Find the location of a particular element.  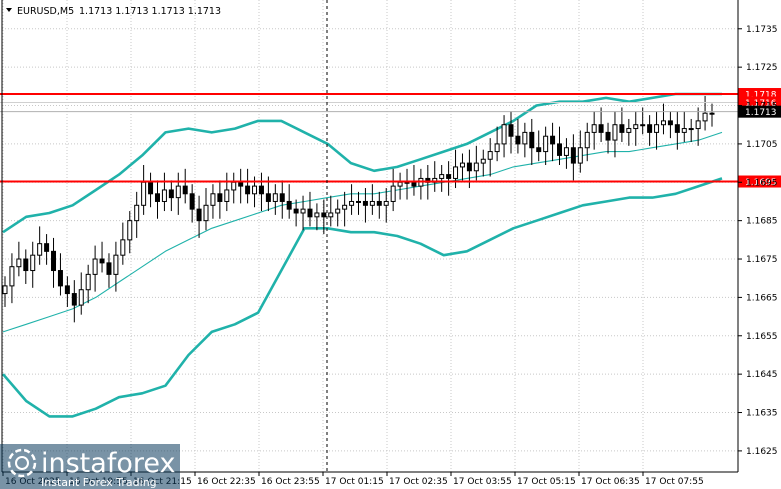

price-tag-label: 1.1716 is located at coordinates (761, 104).